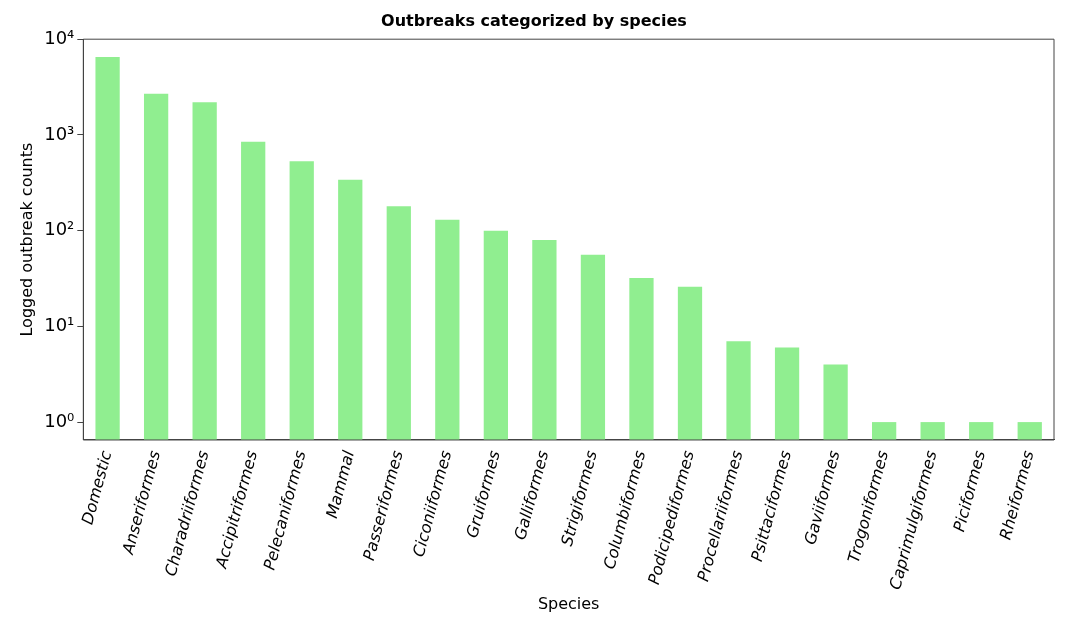  Describe the element at coordinates (59, 133) in the screenshot. I see `y-tick-label: 10³` at that location.